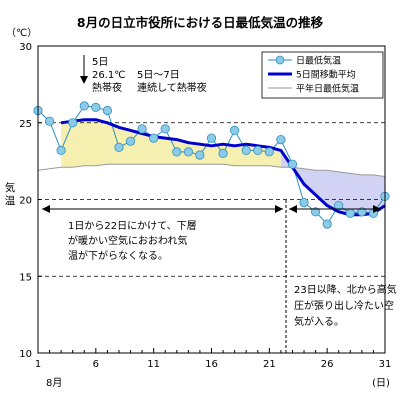 This screenshot has height=400, width=400. Describe the element at coordinates (132, 226) in the screenshot. I see `note-warm-line-1: 1日から22日にかけて、下層` at that location.